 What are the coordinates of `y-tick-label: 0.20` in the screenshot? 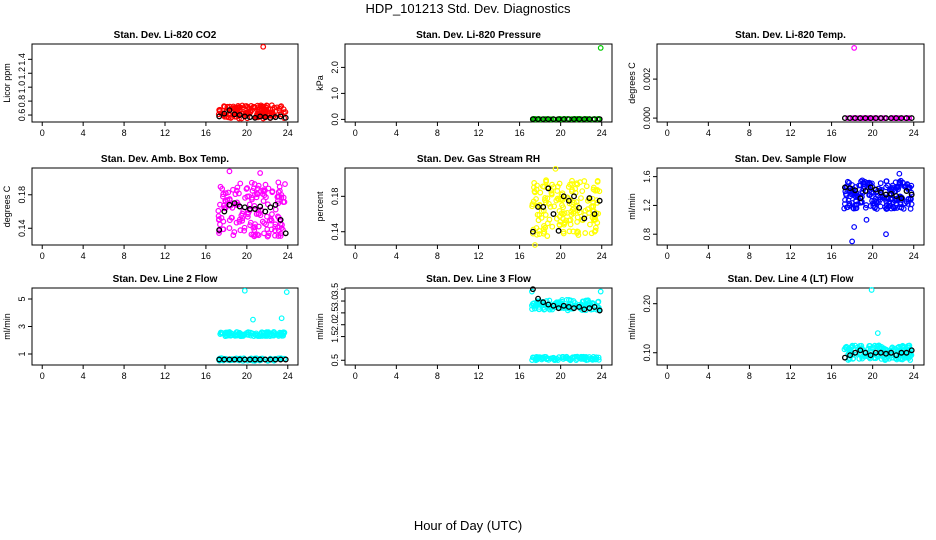 It's located at (647, 304).